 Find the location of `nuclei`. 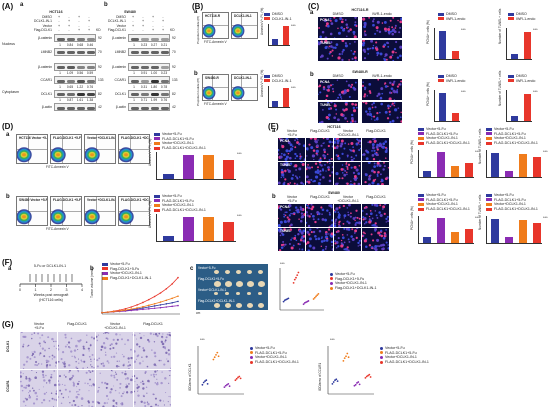

nuclei is located at coordinates (291, 239).